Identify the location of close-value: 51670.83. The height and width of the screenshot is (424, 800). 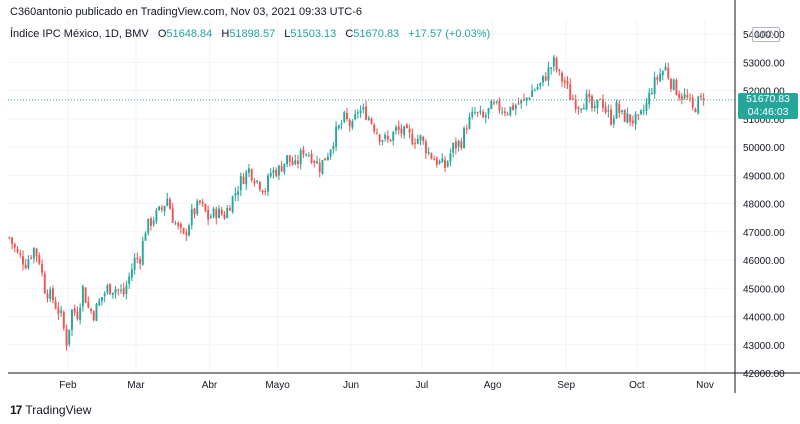
(376, 34).